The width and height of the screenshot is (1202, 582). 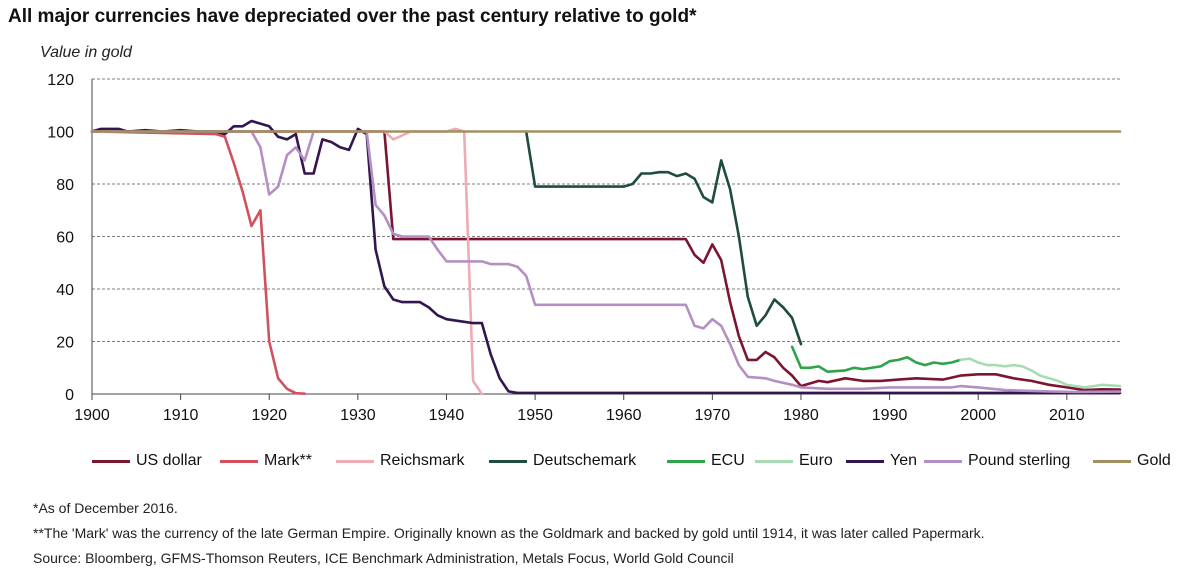 What do you see at coordinates (169, 460) in the screenshot?
I see `legend-label: US dollar` at bounding box center [169, 460].